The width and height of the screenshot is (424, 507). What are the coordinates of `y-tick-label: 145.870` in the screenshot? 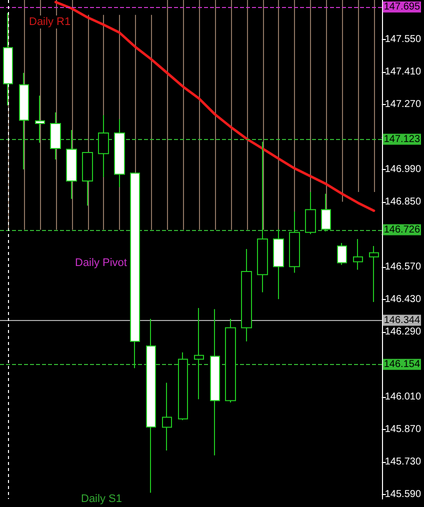 It's located at (403, 429).